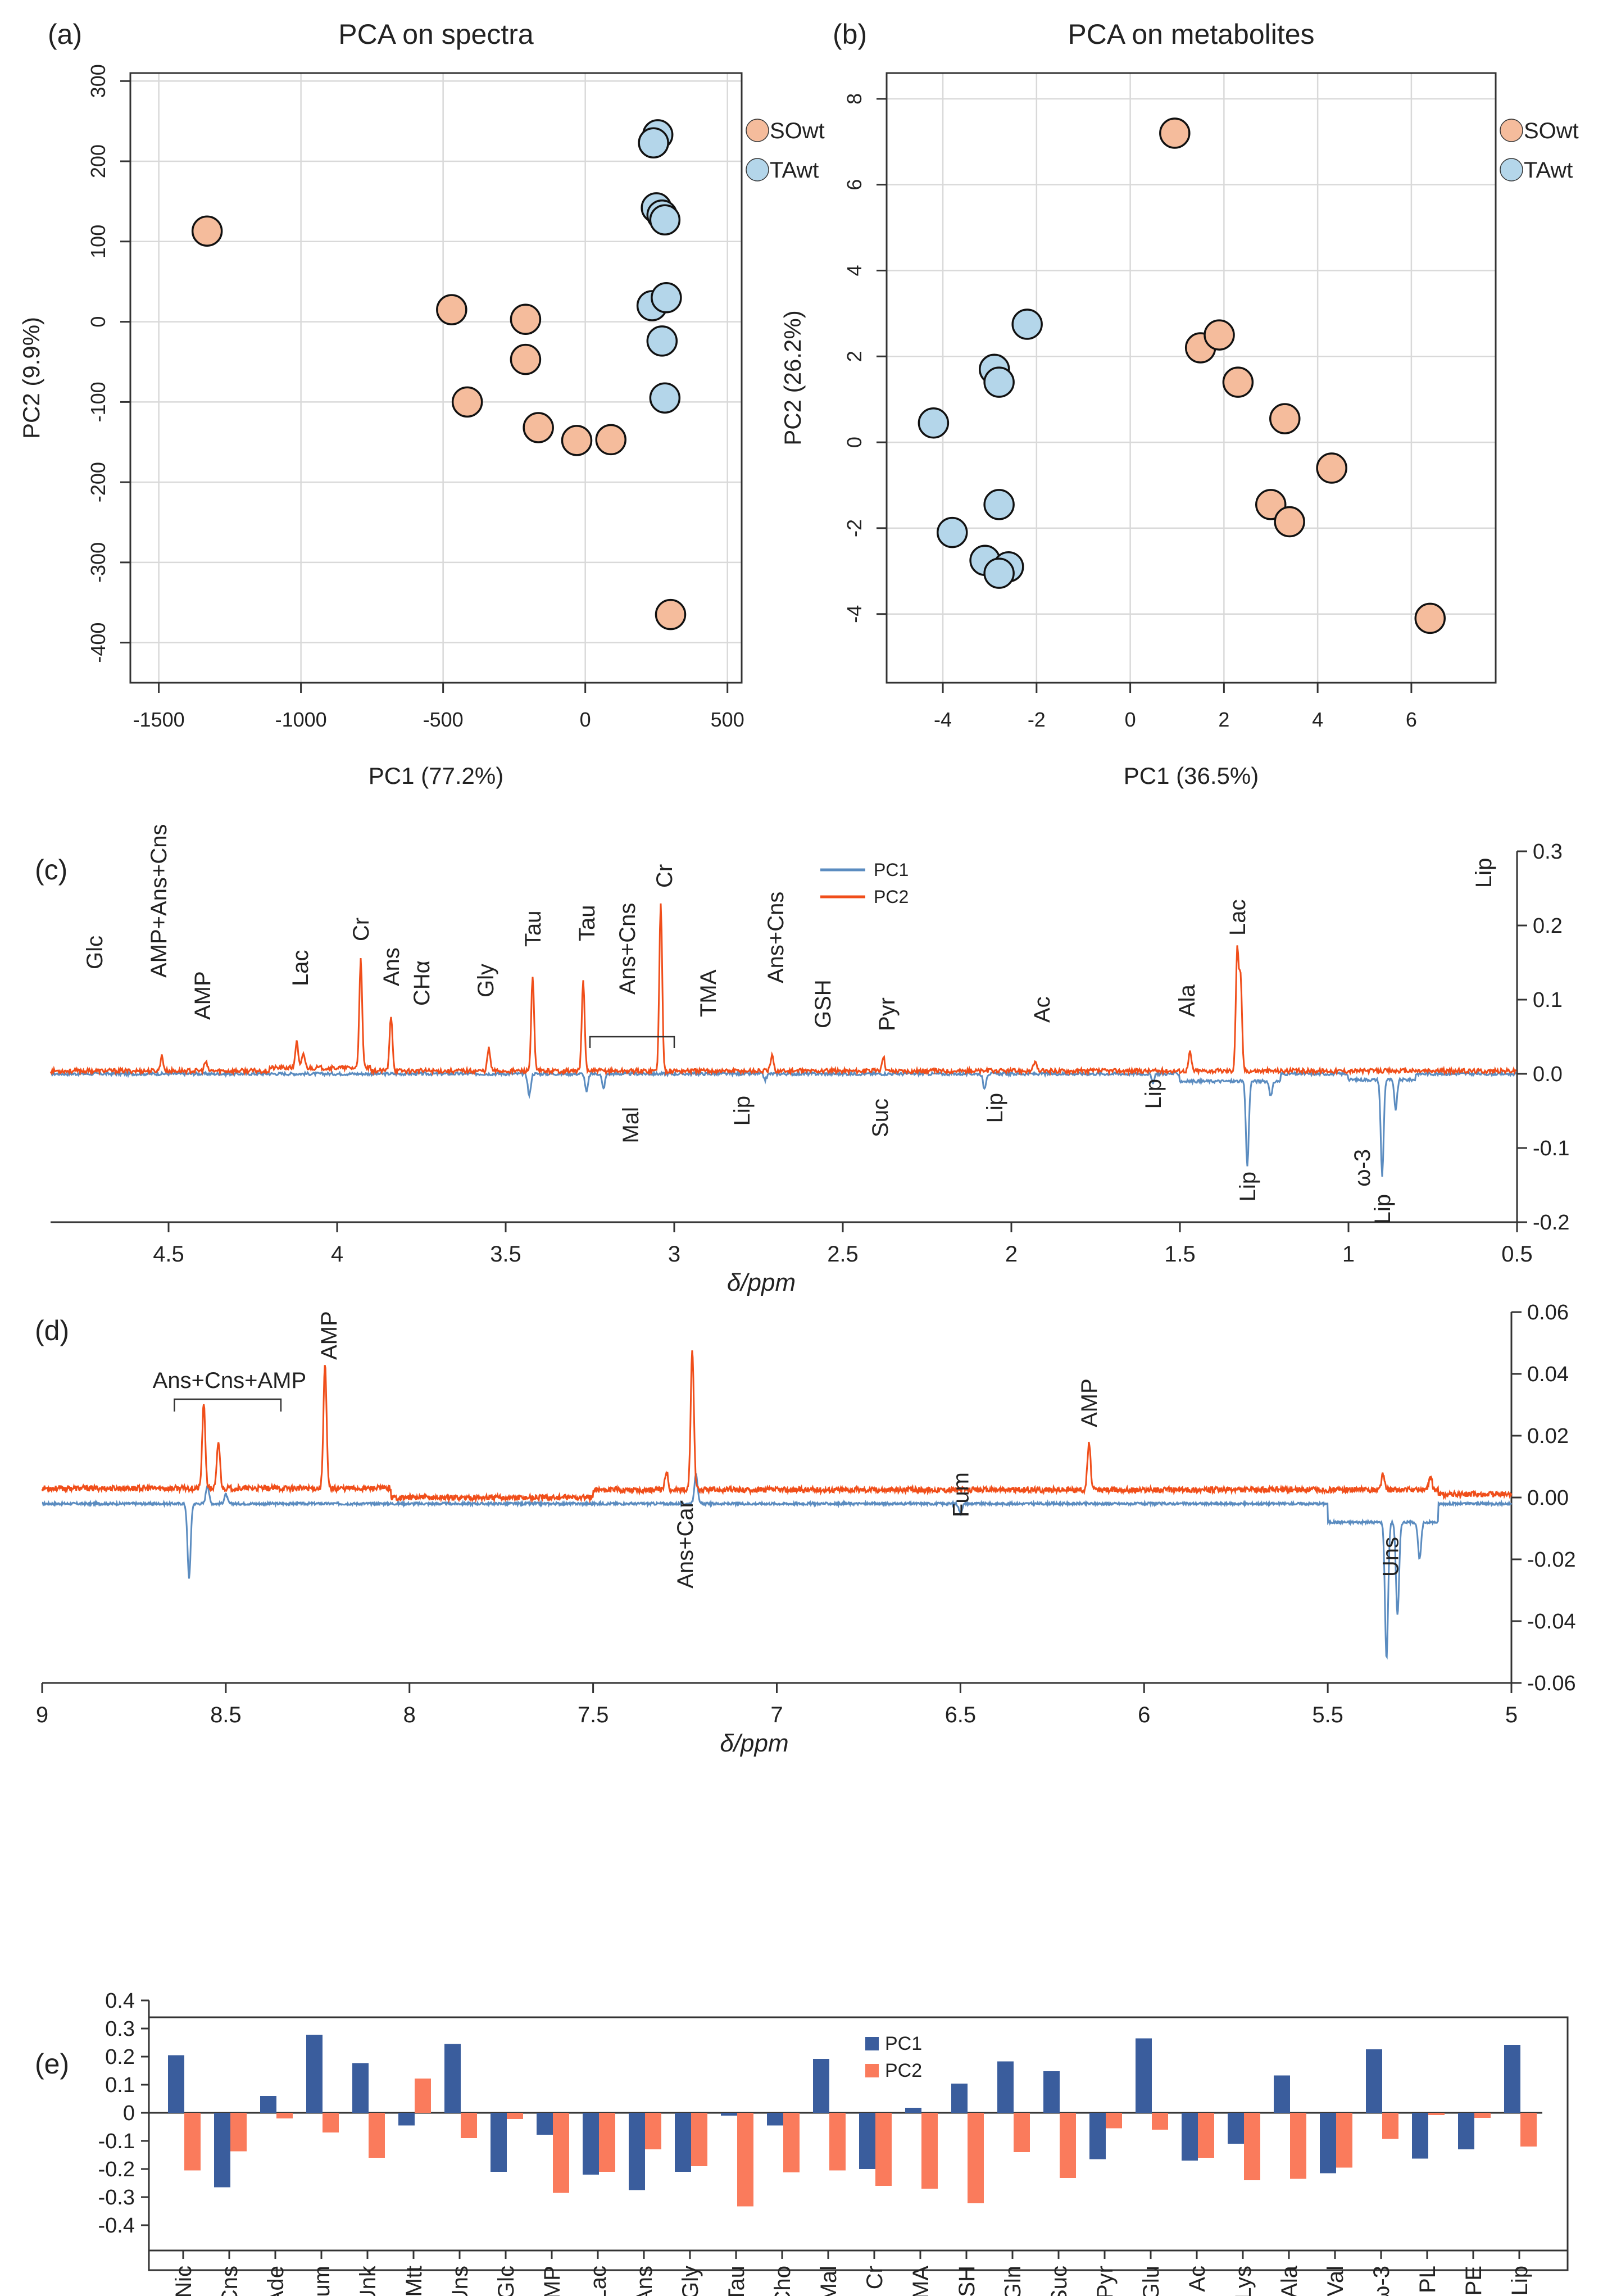 This screenshot has height=2296, width=1603. I want to click on y-axis-label: PC2 (9.9%), so click(31, 378).